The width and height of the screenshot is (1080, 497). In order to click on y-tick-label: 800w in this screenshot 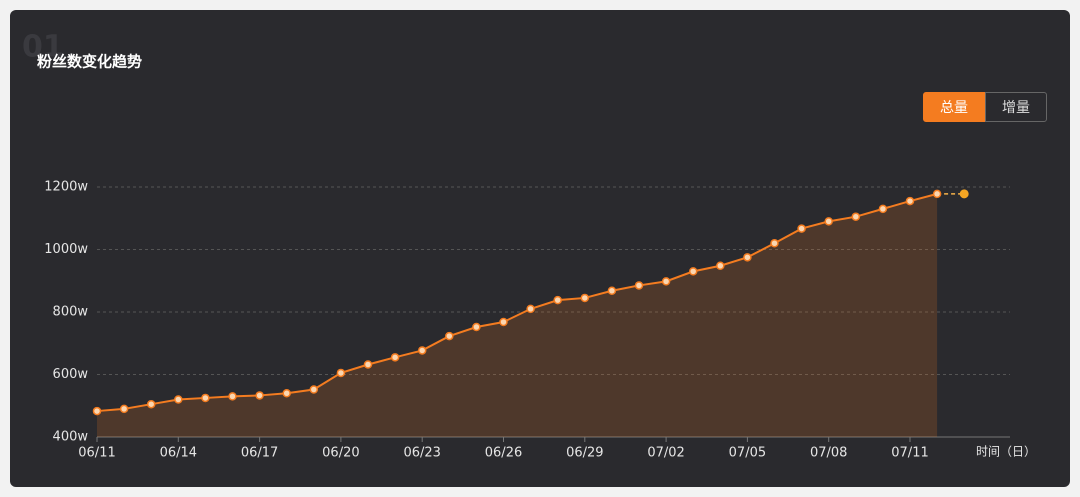, I will do `click(71, 312)`.